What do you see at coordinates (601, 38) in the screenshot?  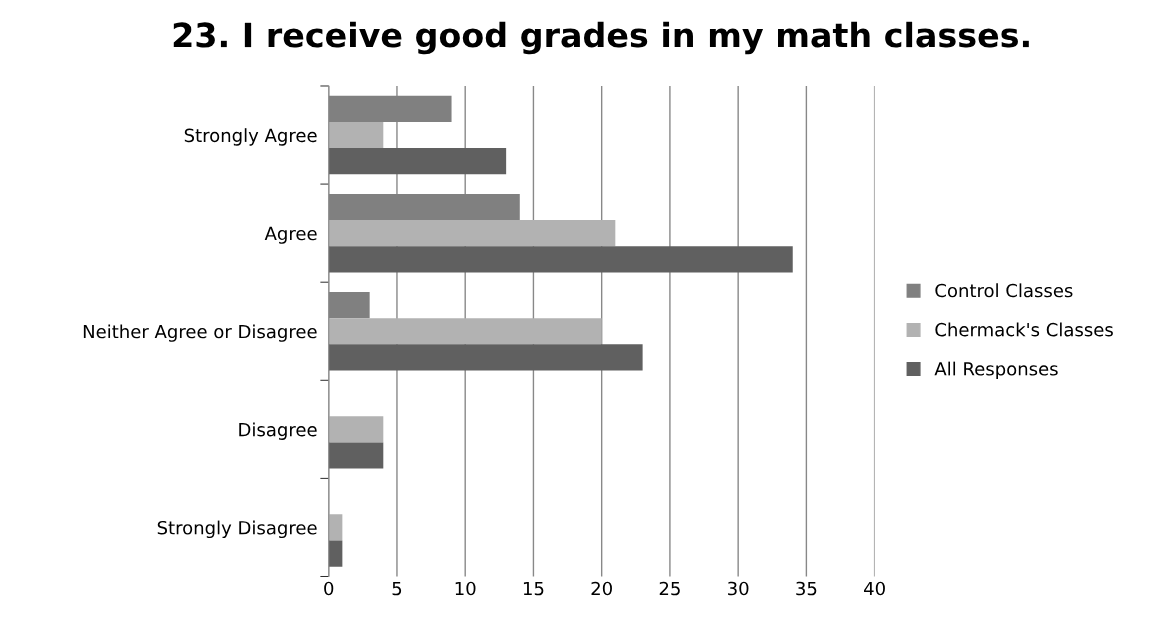 I see `chart-title: 23. I receive good grades in my math classes.` at bounding box center [601, 38].